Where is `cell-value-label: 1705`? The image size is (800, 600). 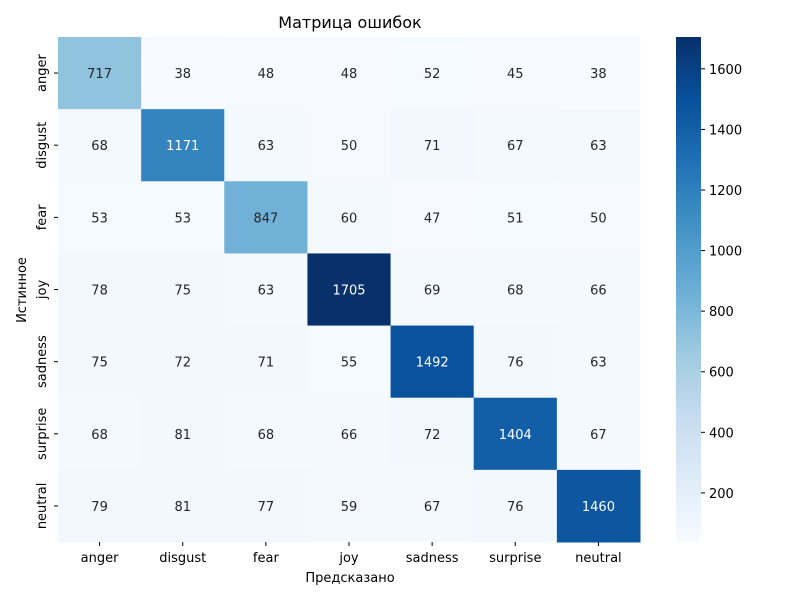
cell-value-label: 1705 is located at coordinates (348, 291).